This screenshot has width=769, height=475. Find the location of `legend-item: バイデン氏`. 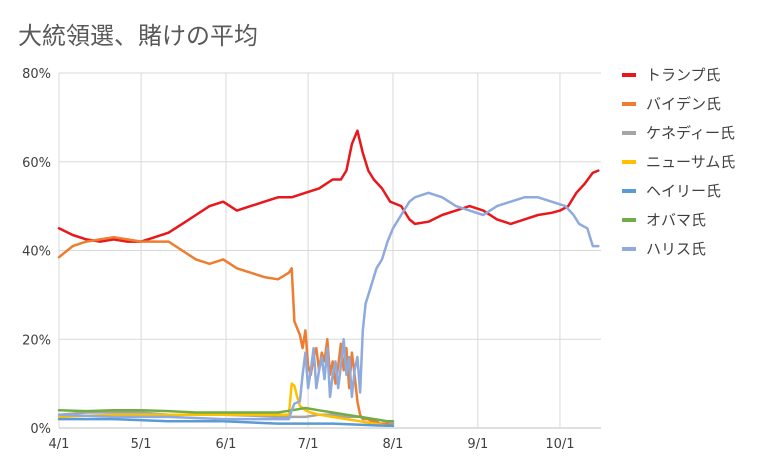

legend-item: バイデン氏 is located at coordinates (678, 103).